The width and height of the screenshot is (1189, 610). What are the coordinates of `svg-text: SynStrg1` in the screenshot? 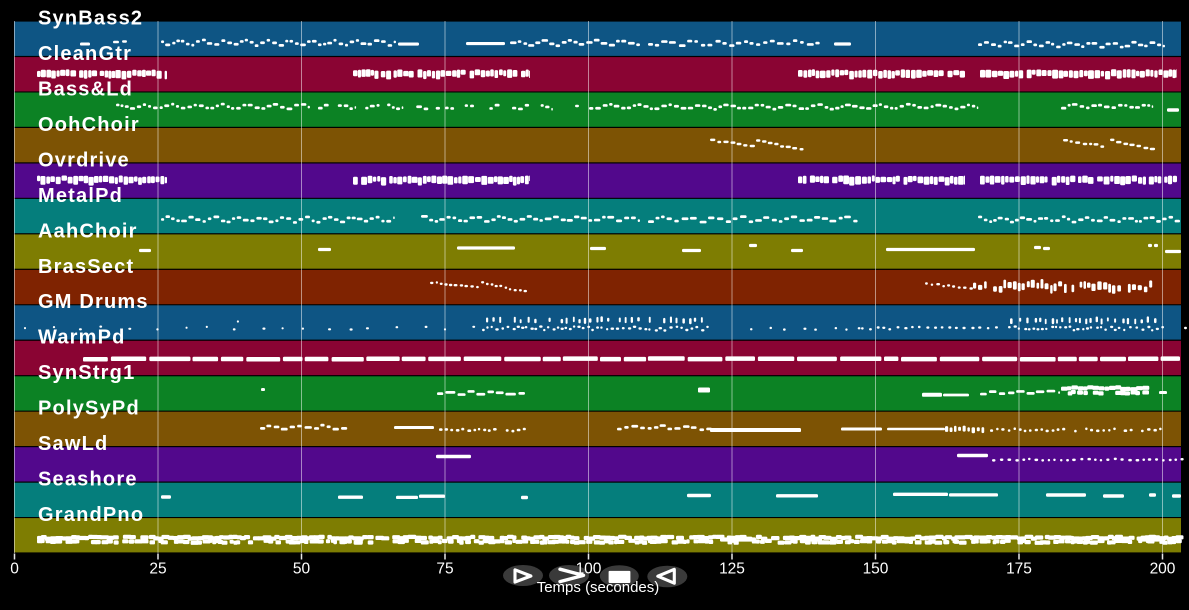 It's located at (86, 373).